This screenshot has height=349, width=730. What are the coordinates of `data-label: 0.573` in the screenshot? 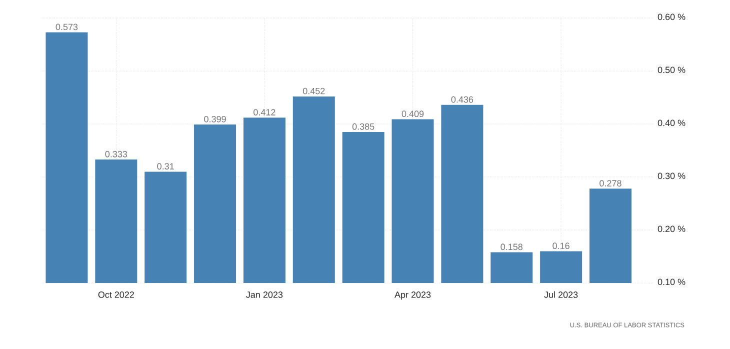 It's located at (67, 27).